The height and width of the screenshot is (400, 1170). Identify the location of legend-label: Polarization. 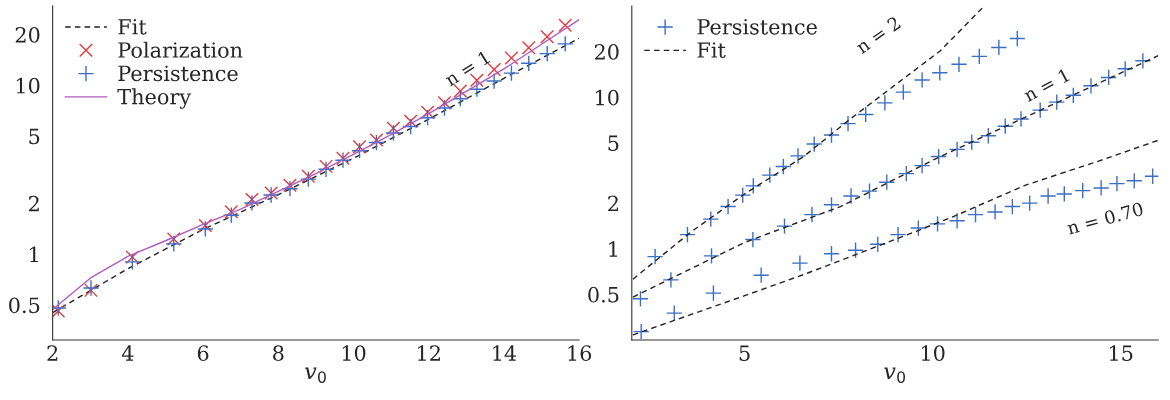
(180, 49).